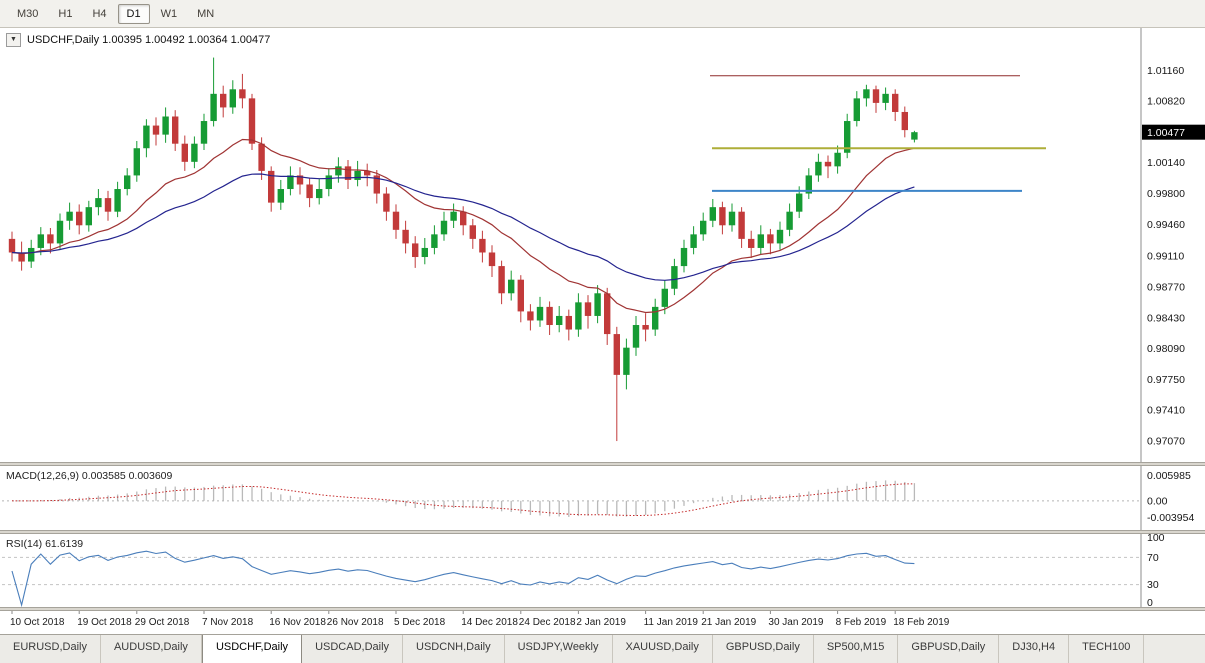 Image resolution: width=1205 pixels, height=663 pixels. I want to click on rsi-line, so click(463, 579).